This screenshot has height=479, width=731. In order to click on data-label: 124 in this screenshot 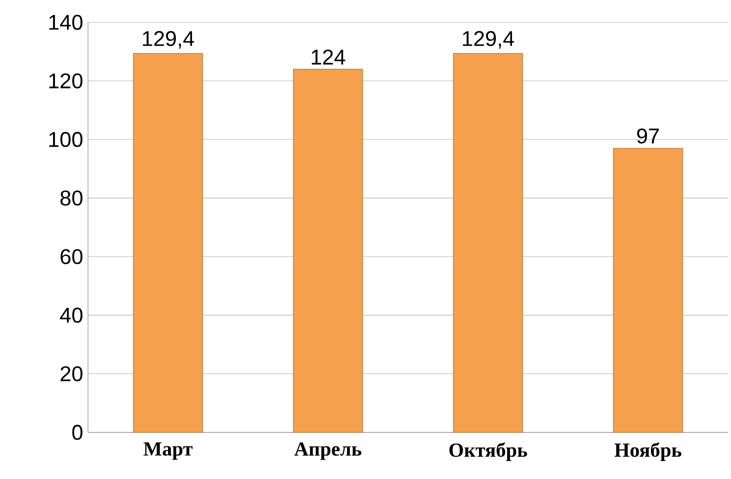, I will do `click(329, 57)`.